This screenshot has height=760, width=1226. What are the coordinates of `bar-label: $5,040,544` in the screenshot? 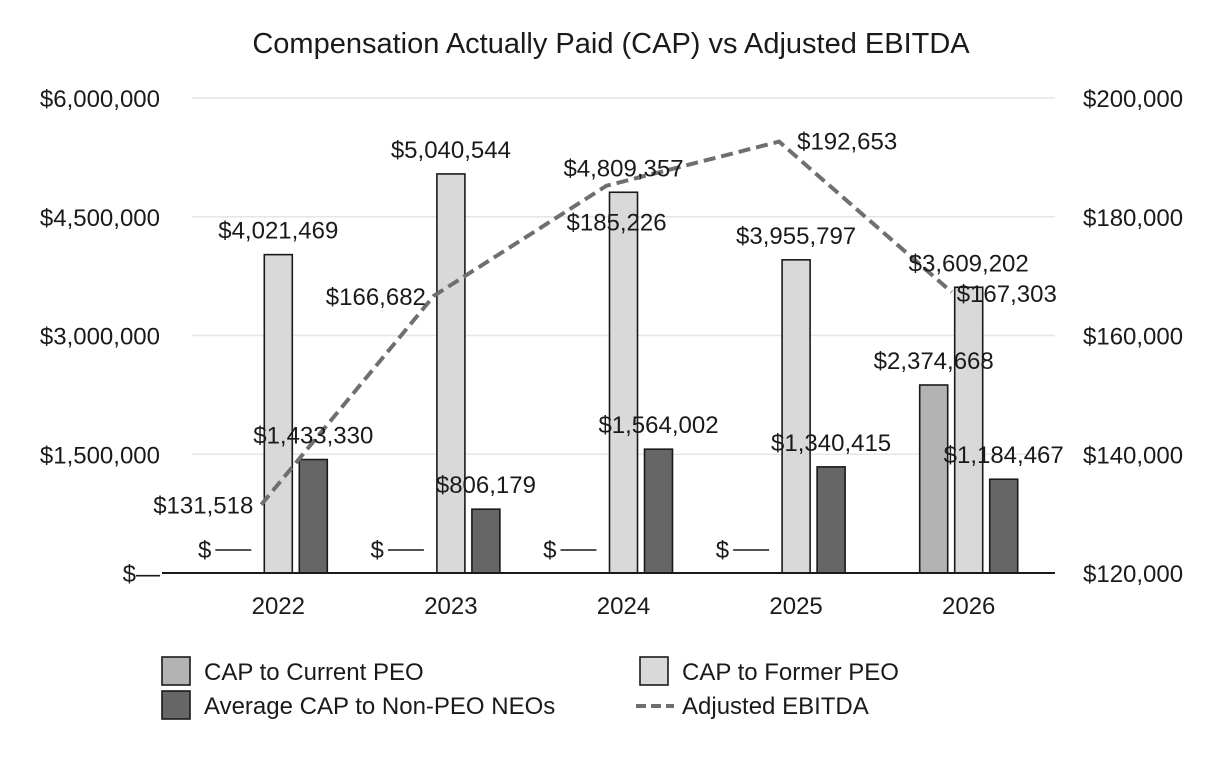 It's located at (451, 150).